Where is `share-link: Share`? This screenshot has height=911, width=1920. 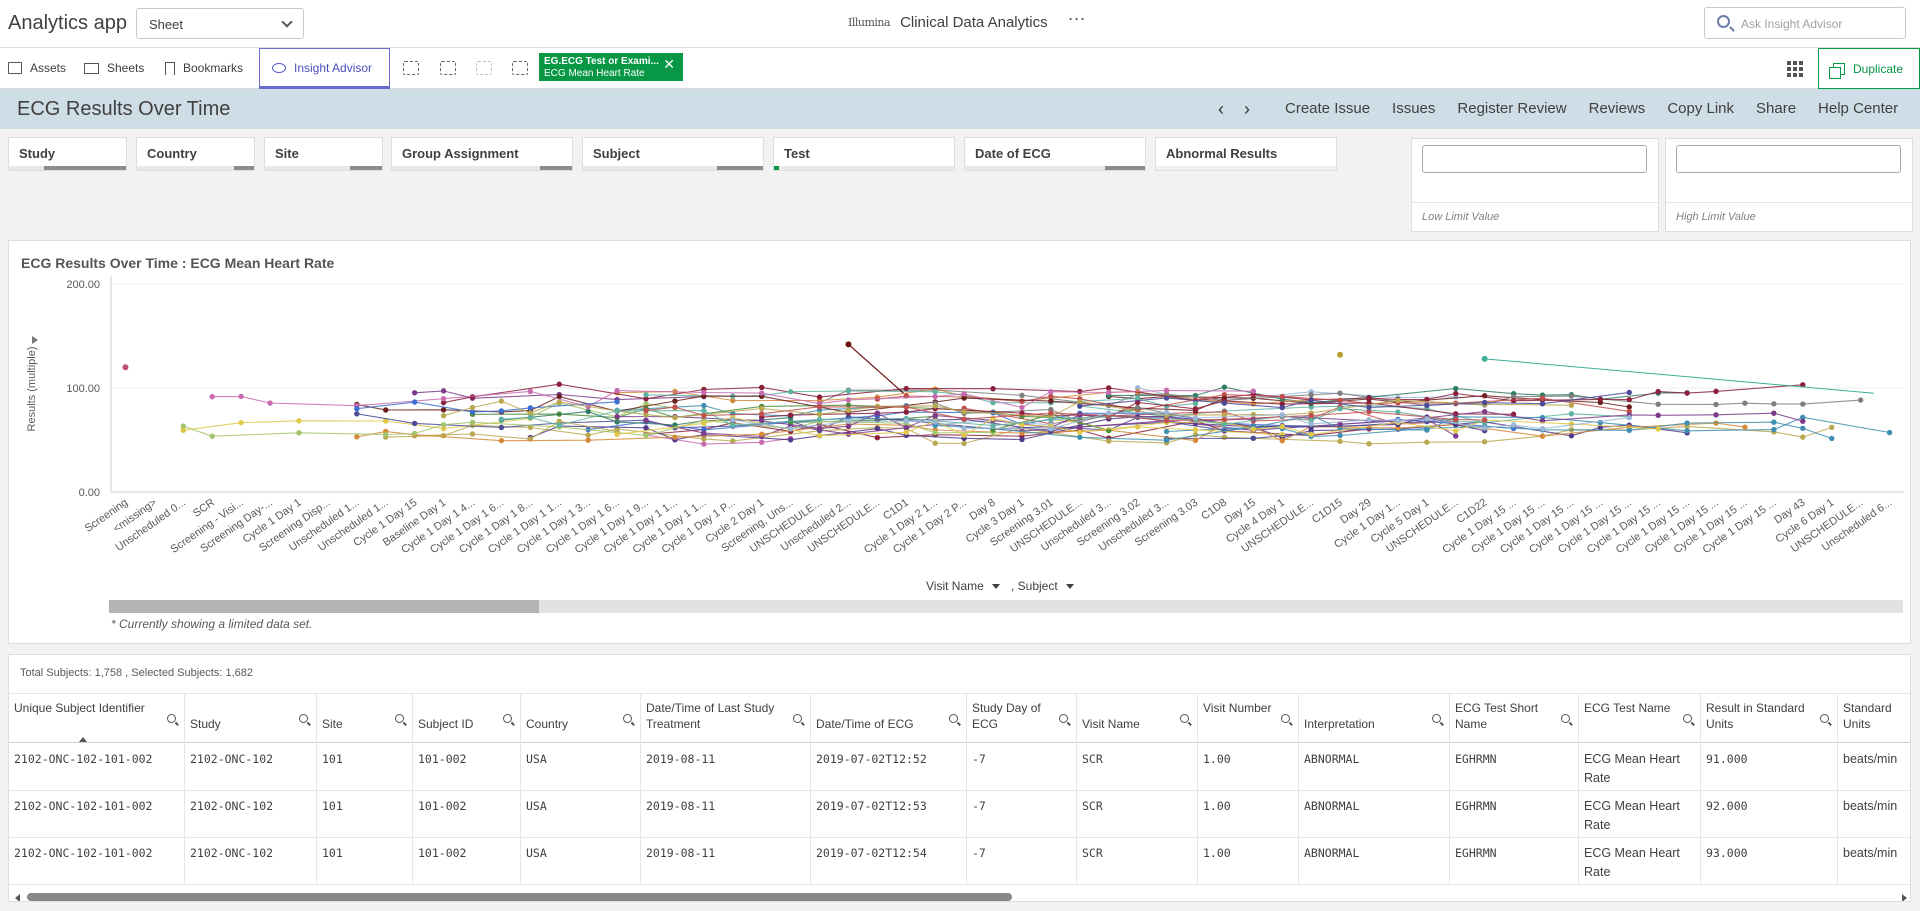
share-link: Share is located at coordinates (1776, 108).